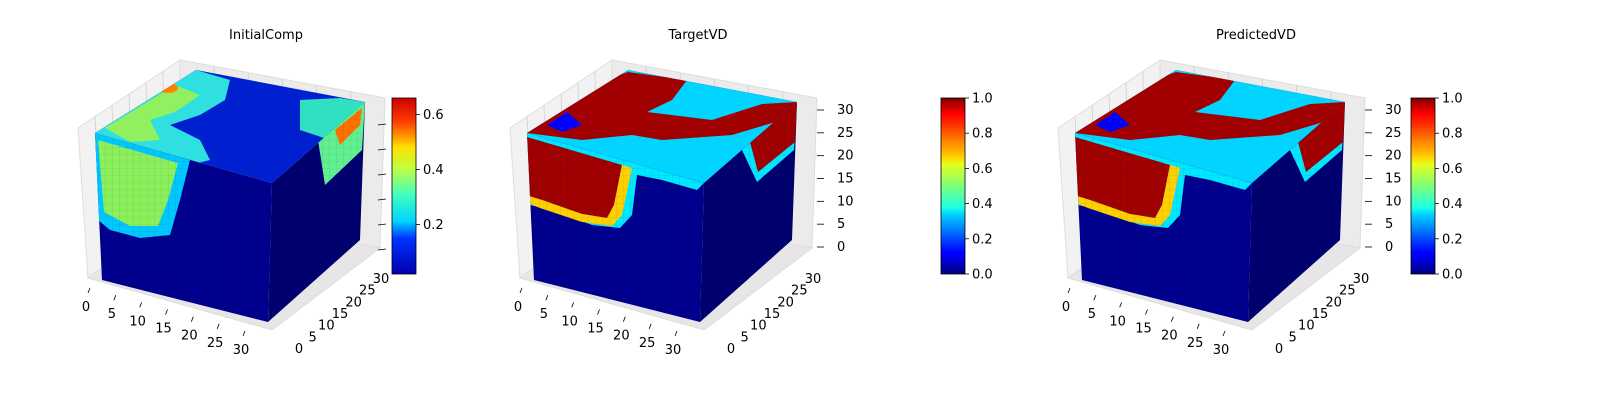 The width and height of the screenshot is (1600, 400). Describe the element at coordinates (1393, 156) in the screenshot. I see `z-tick-label: 20` at that location.